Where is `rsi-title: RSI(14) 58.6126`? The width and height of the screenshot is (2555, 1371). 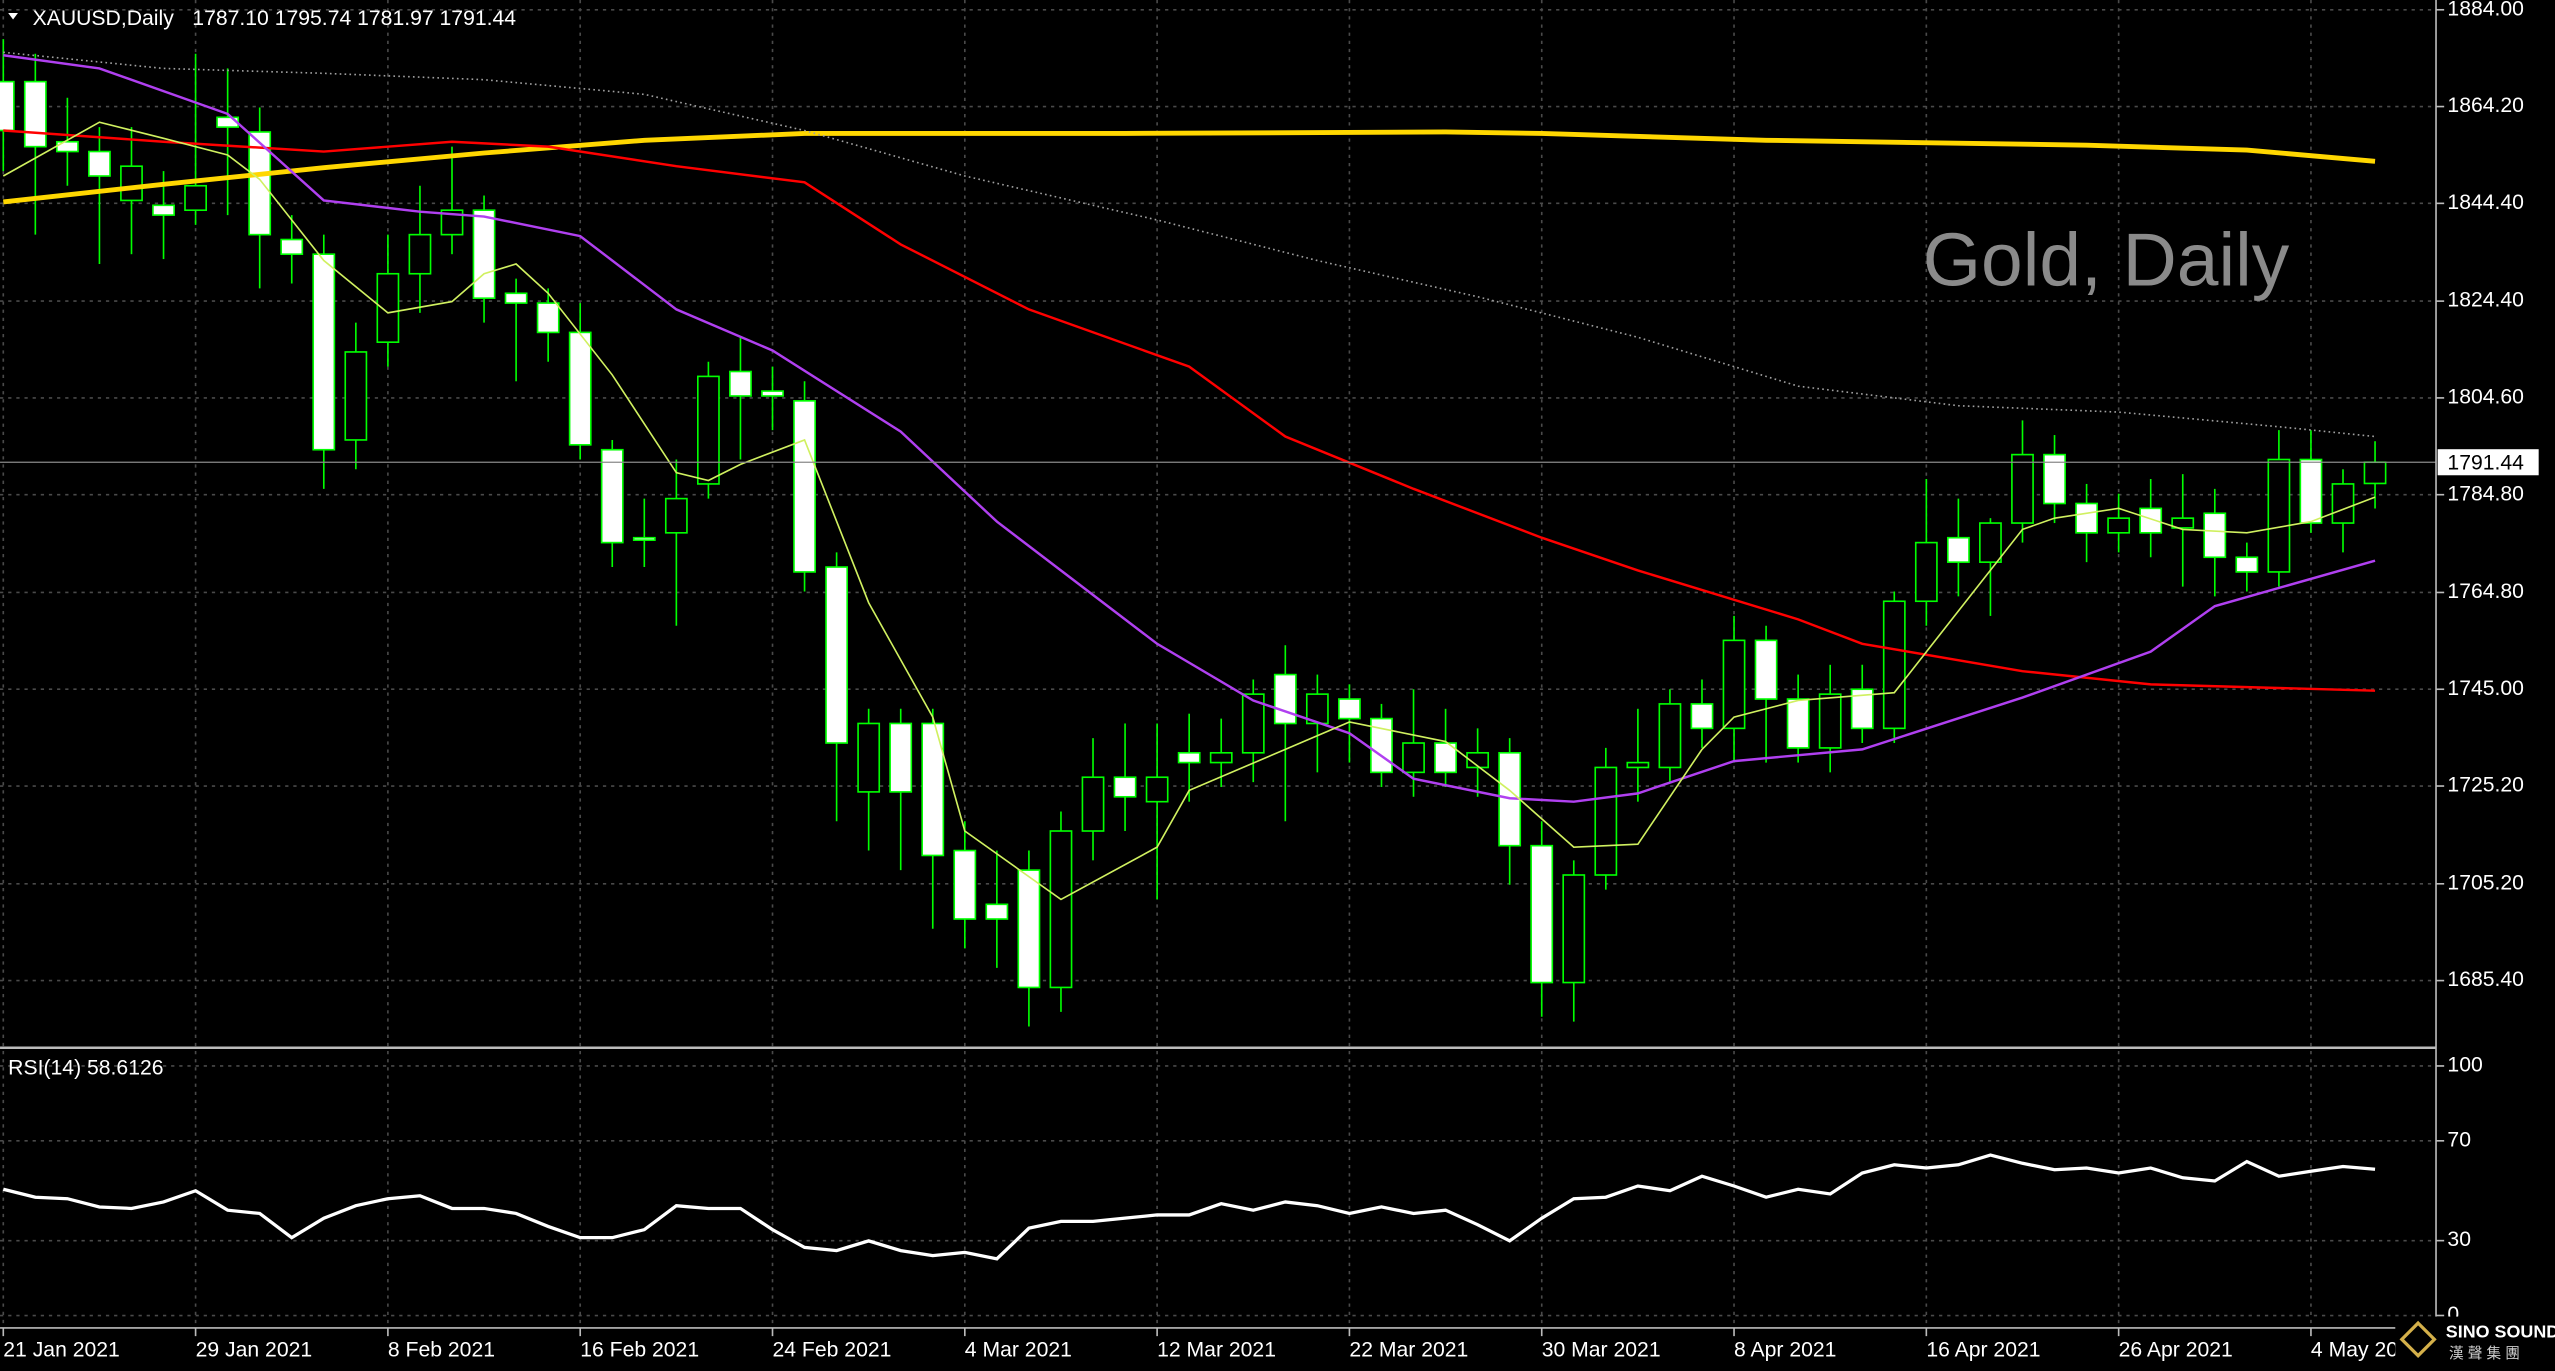 rsi-title: RSI(14) 58.6126 is located at coordinates (85, 1067).